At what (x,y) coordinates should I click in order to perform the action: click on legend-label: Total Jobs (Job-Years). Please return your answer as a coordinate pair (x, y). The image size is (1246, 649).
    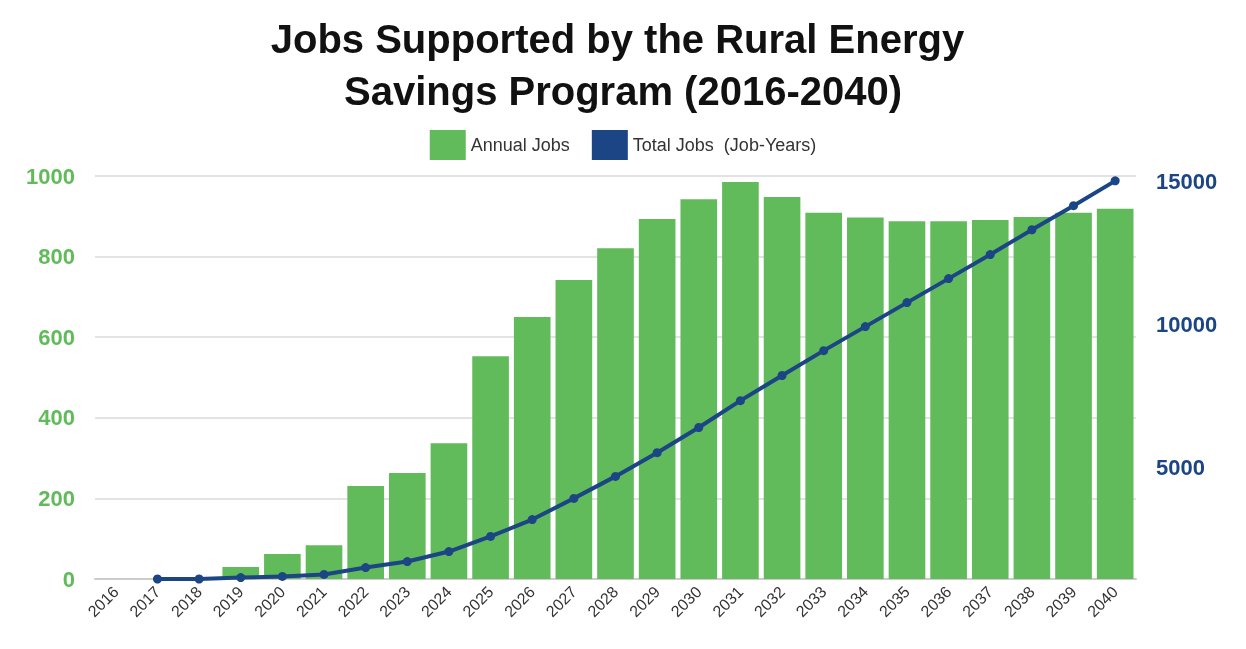
    Looking at the image, I should click on (724, 145).